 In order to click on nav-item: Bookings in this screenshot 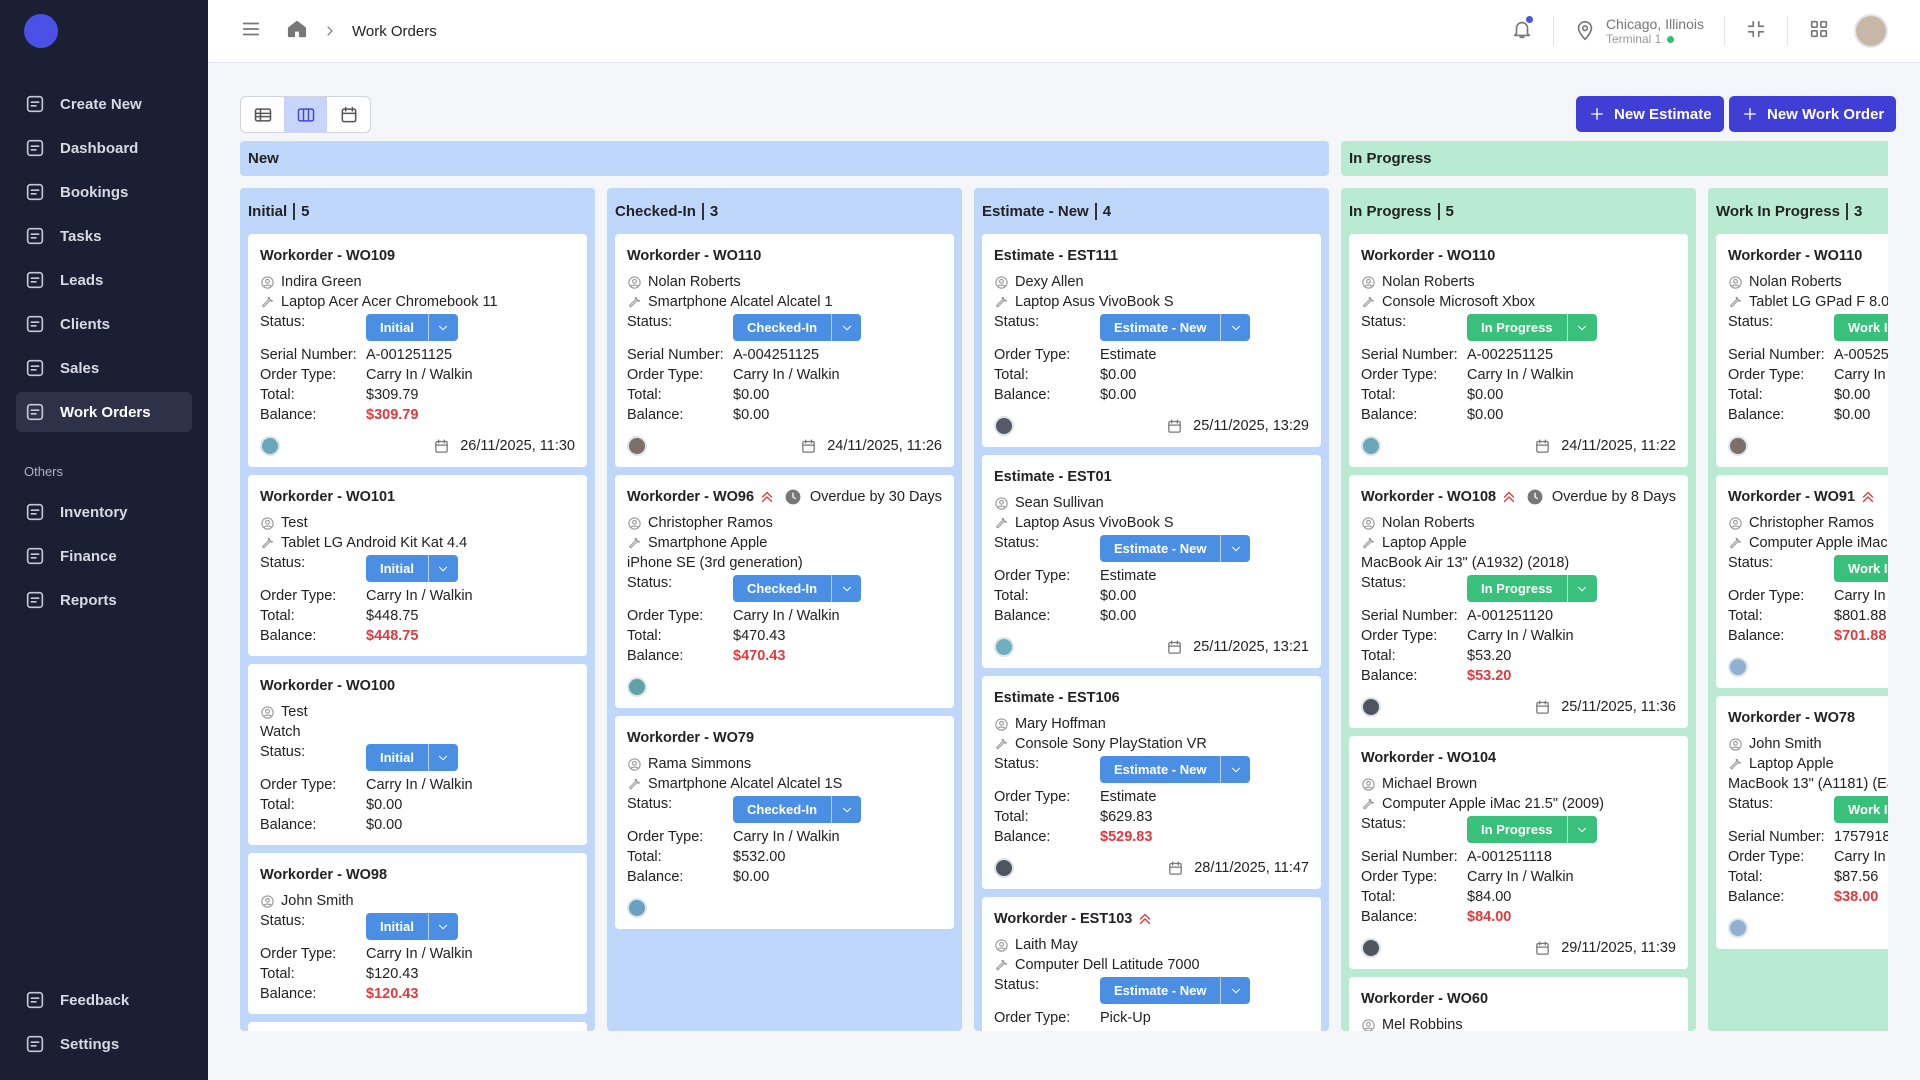, I will do `click(104, 192)`.